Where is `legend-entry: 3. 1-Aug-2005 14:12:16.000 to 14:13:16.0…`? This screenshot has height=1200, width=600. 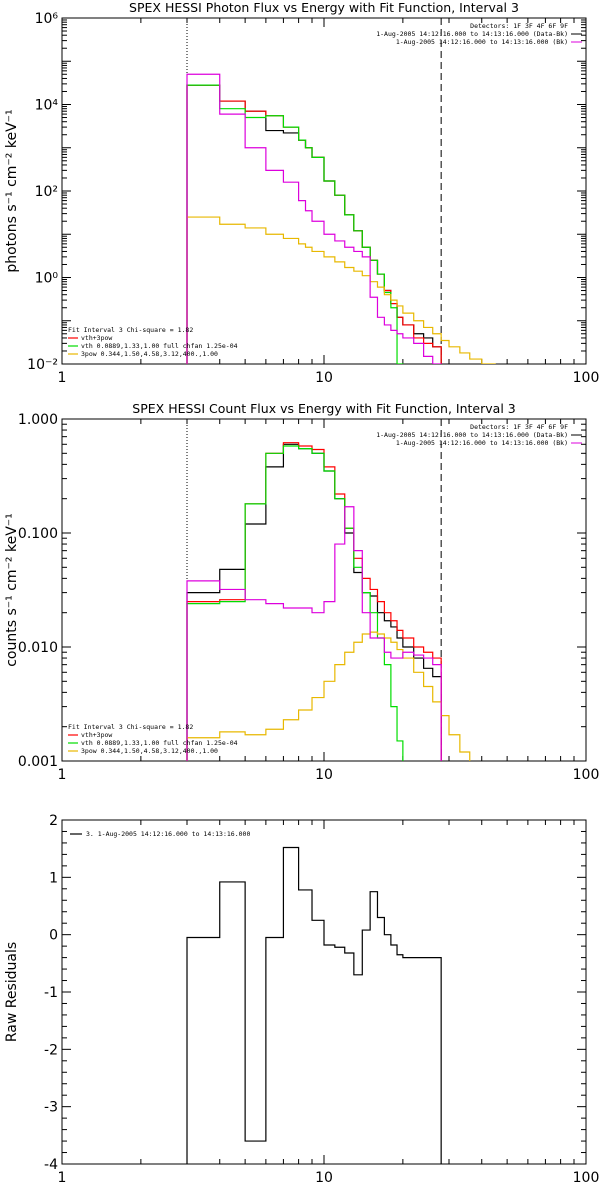
legend-entry: 3. 1-Aug-2005 14:12:16.000 to 14:13:16.0… is located at coordinates (168, 834).